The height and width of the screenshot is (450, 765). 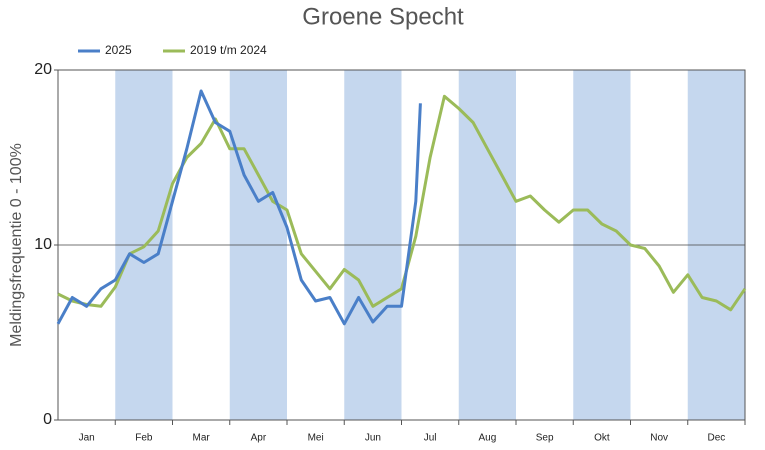 What do you see at coordinates (602, 438) in the screenshot?
I see `x-tick-label: Okt` at bounding box center [602, 438].